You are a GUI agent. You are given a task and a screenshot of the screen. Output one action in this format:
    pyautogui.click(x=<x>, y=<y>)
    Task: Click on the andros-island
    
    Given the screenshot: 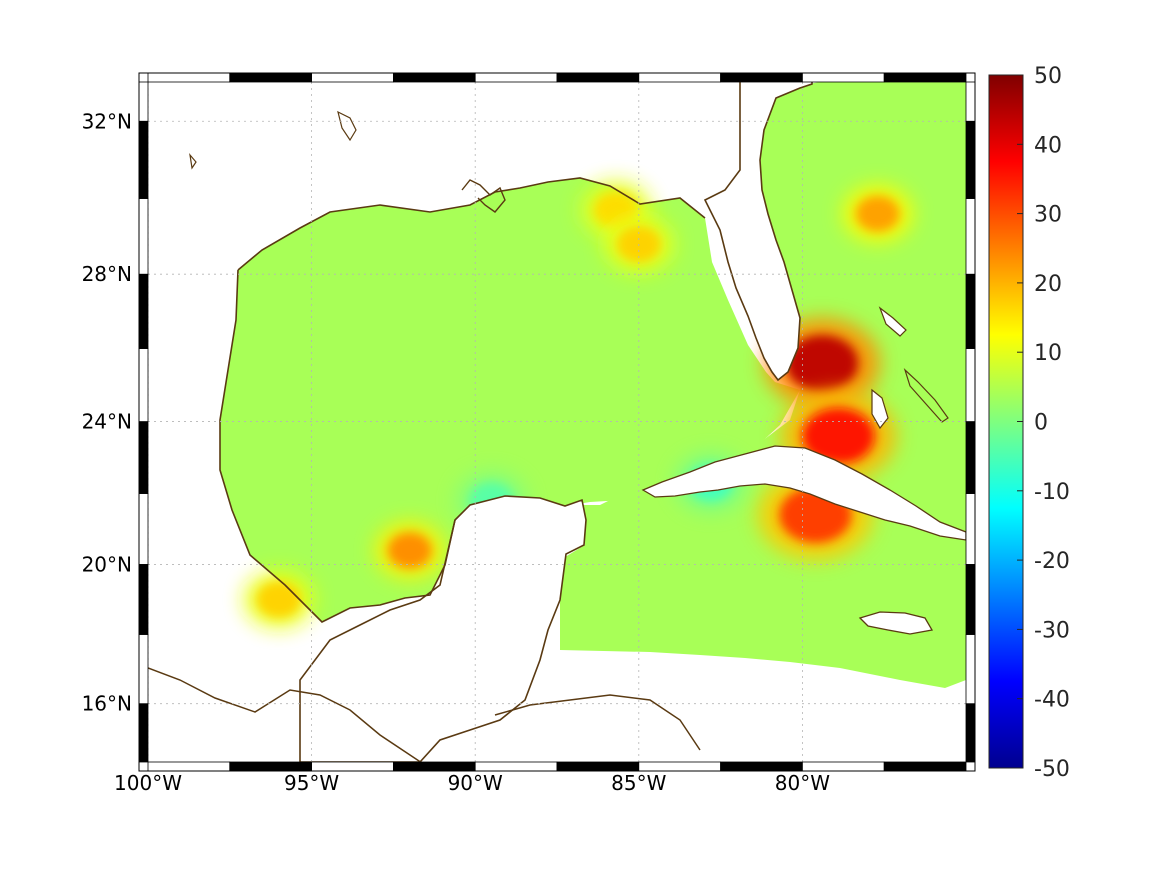 What is the action you would take?
    pyautogui.click(x=880, y=409)
    